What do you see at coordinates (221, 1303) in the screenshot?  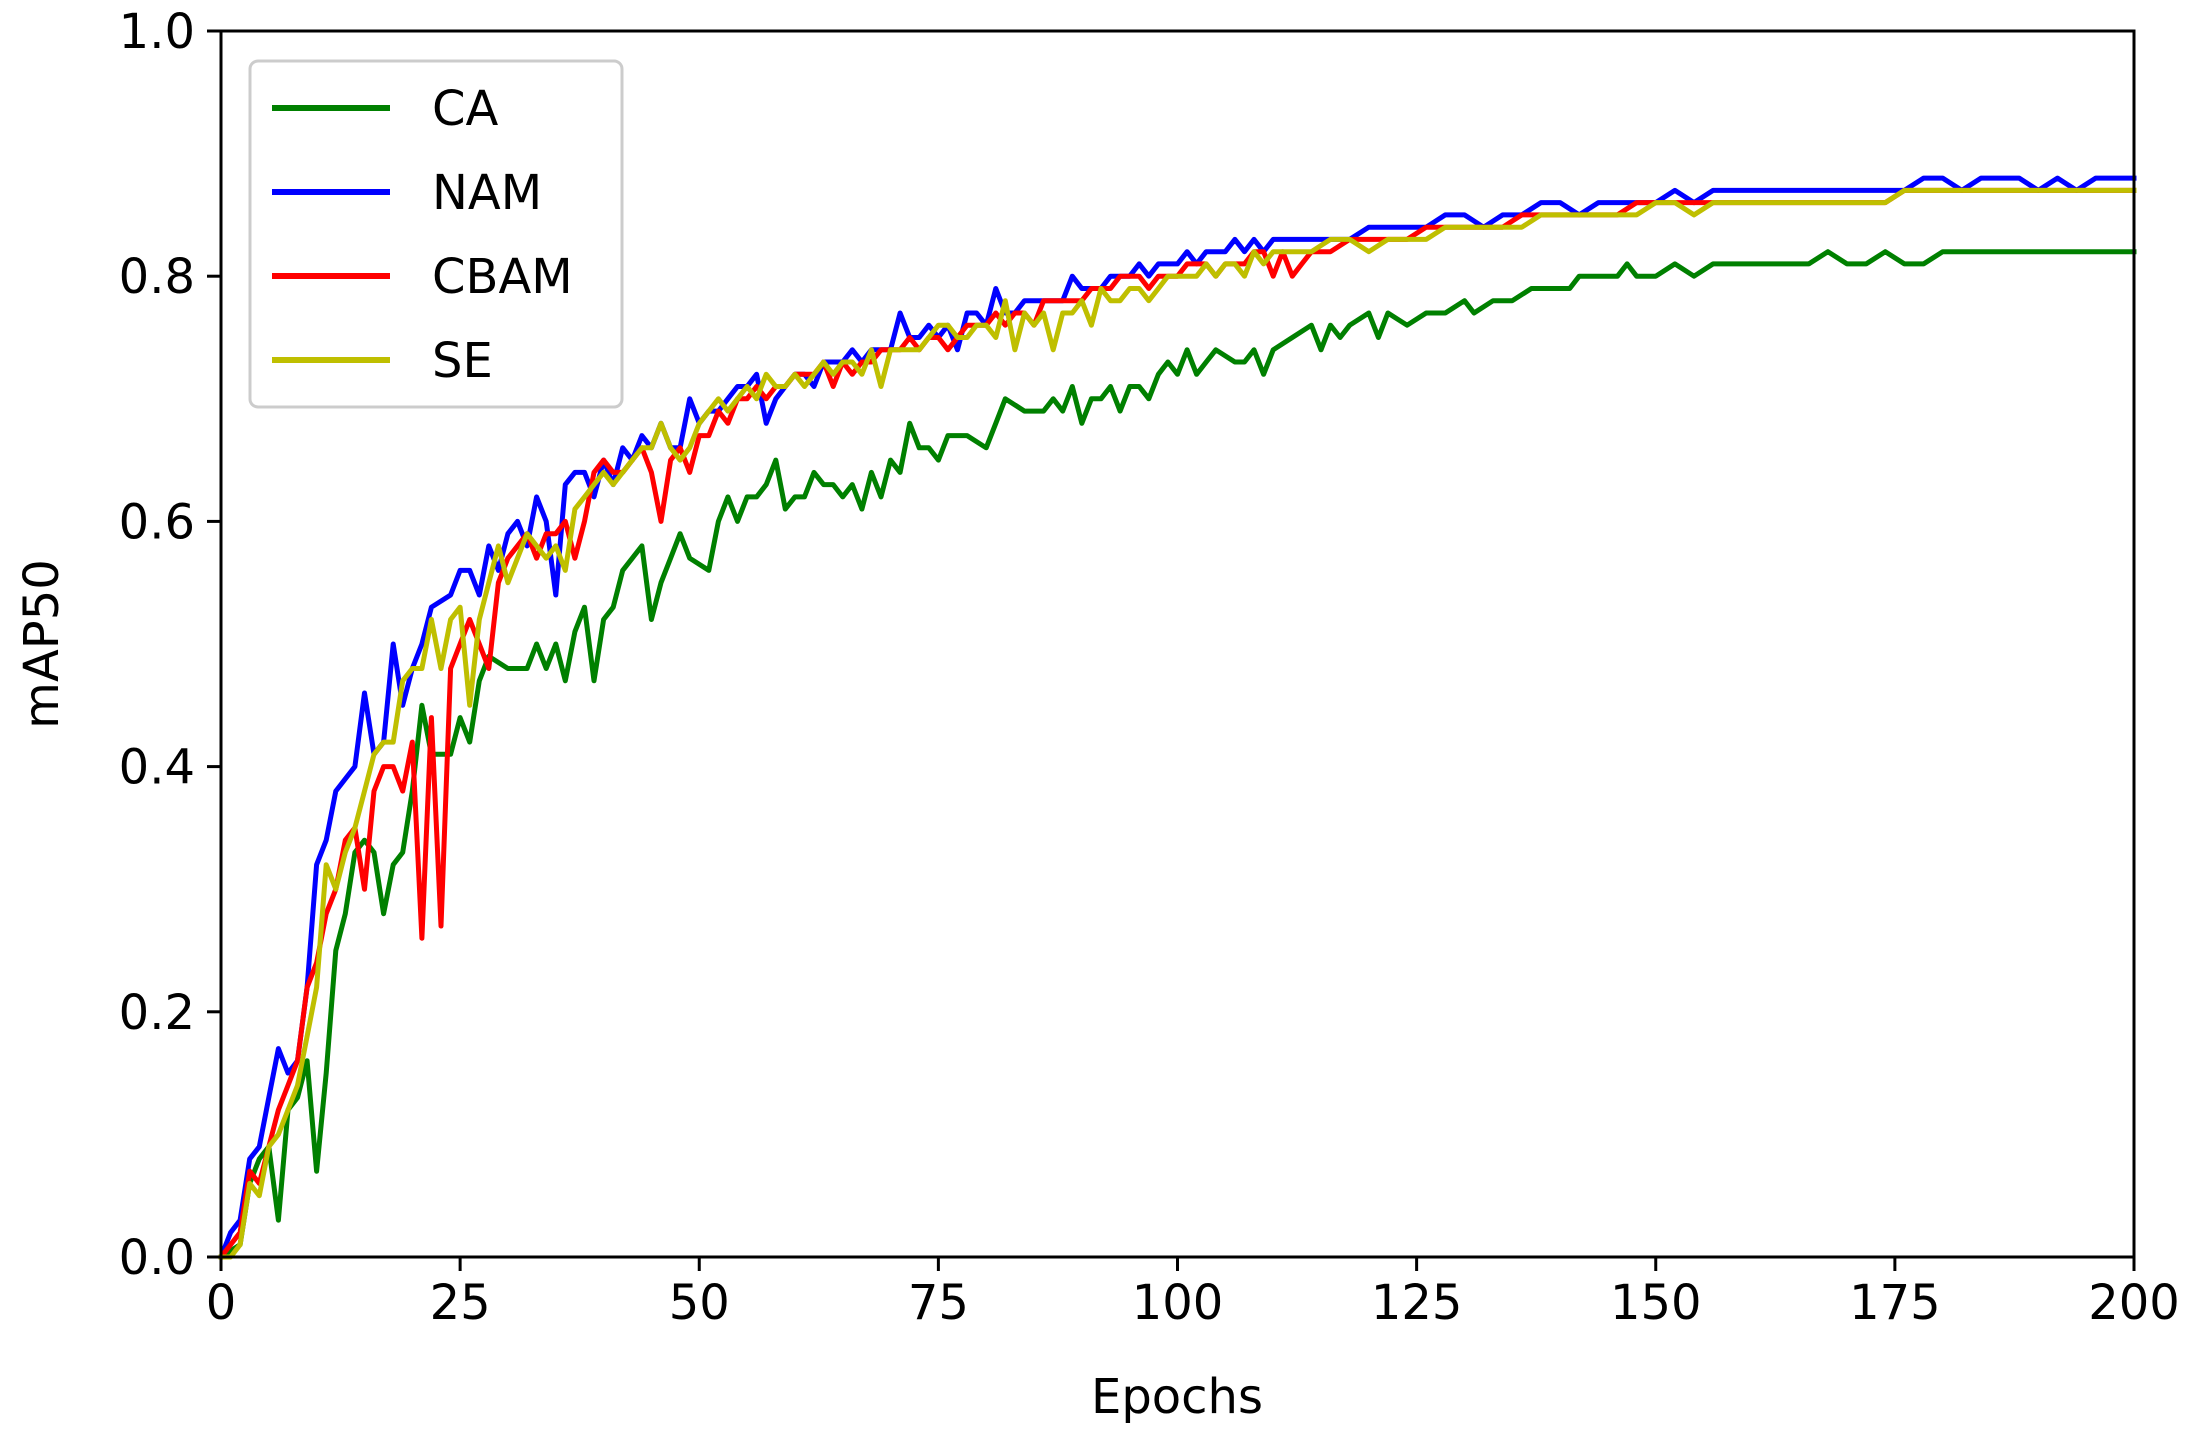 I see `x-tick-label: 0` at bounding box center [221, 1303].